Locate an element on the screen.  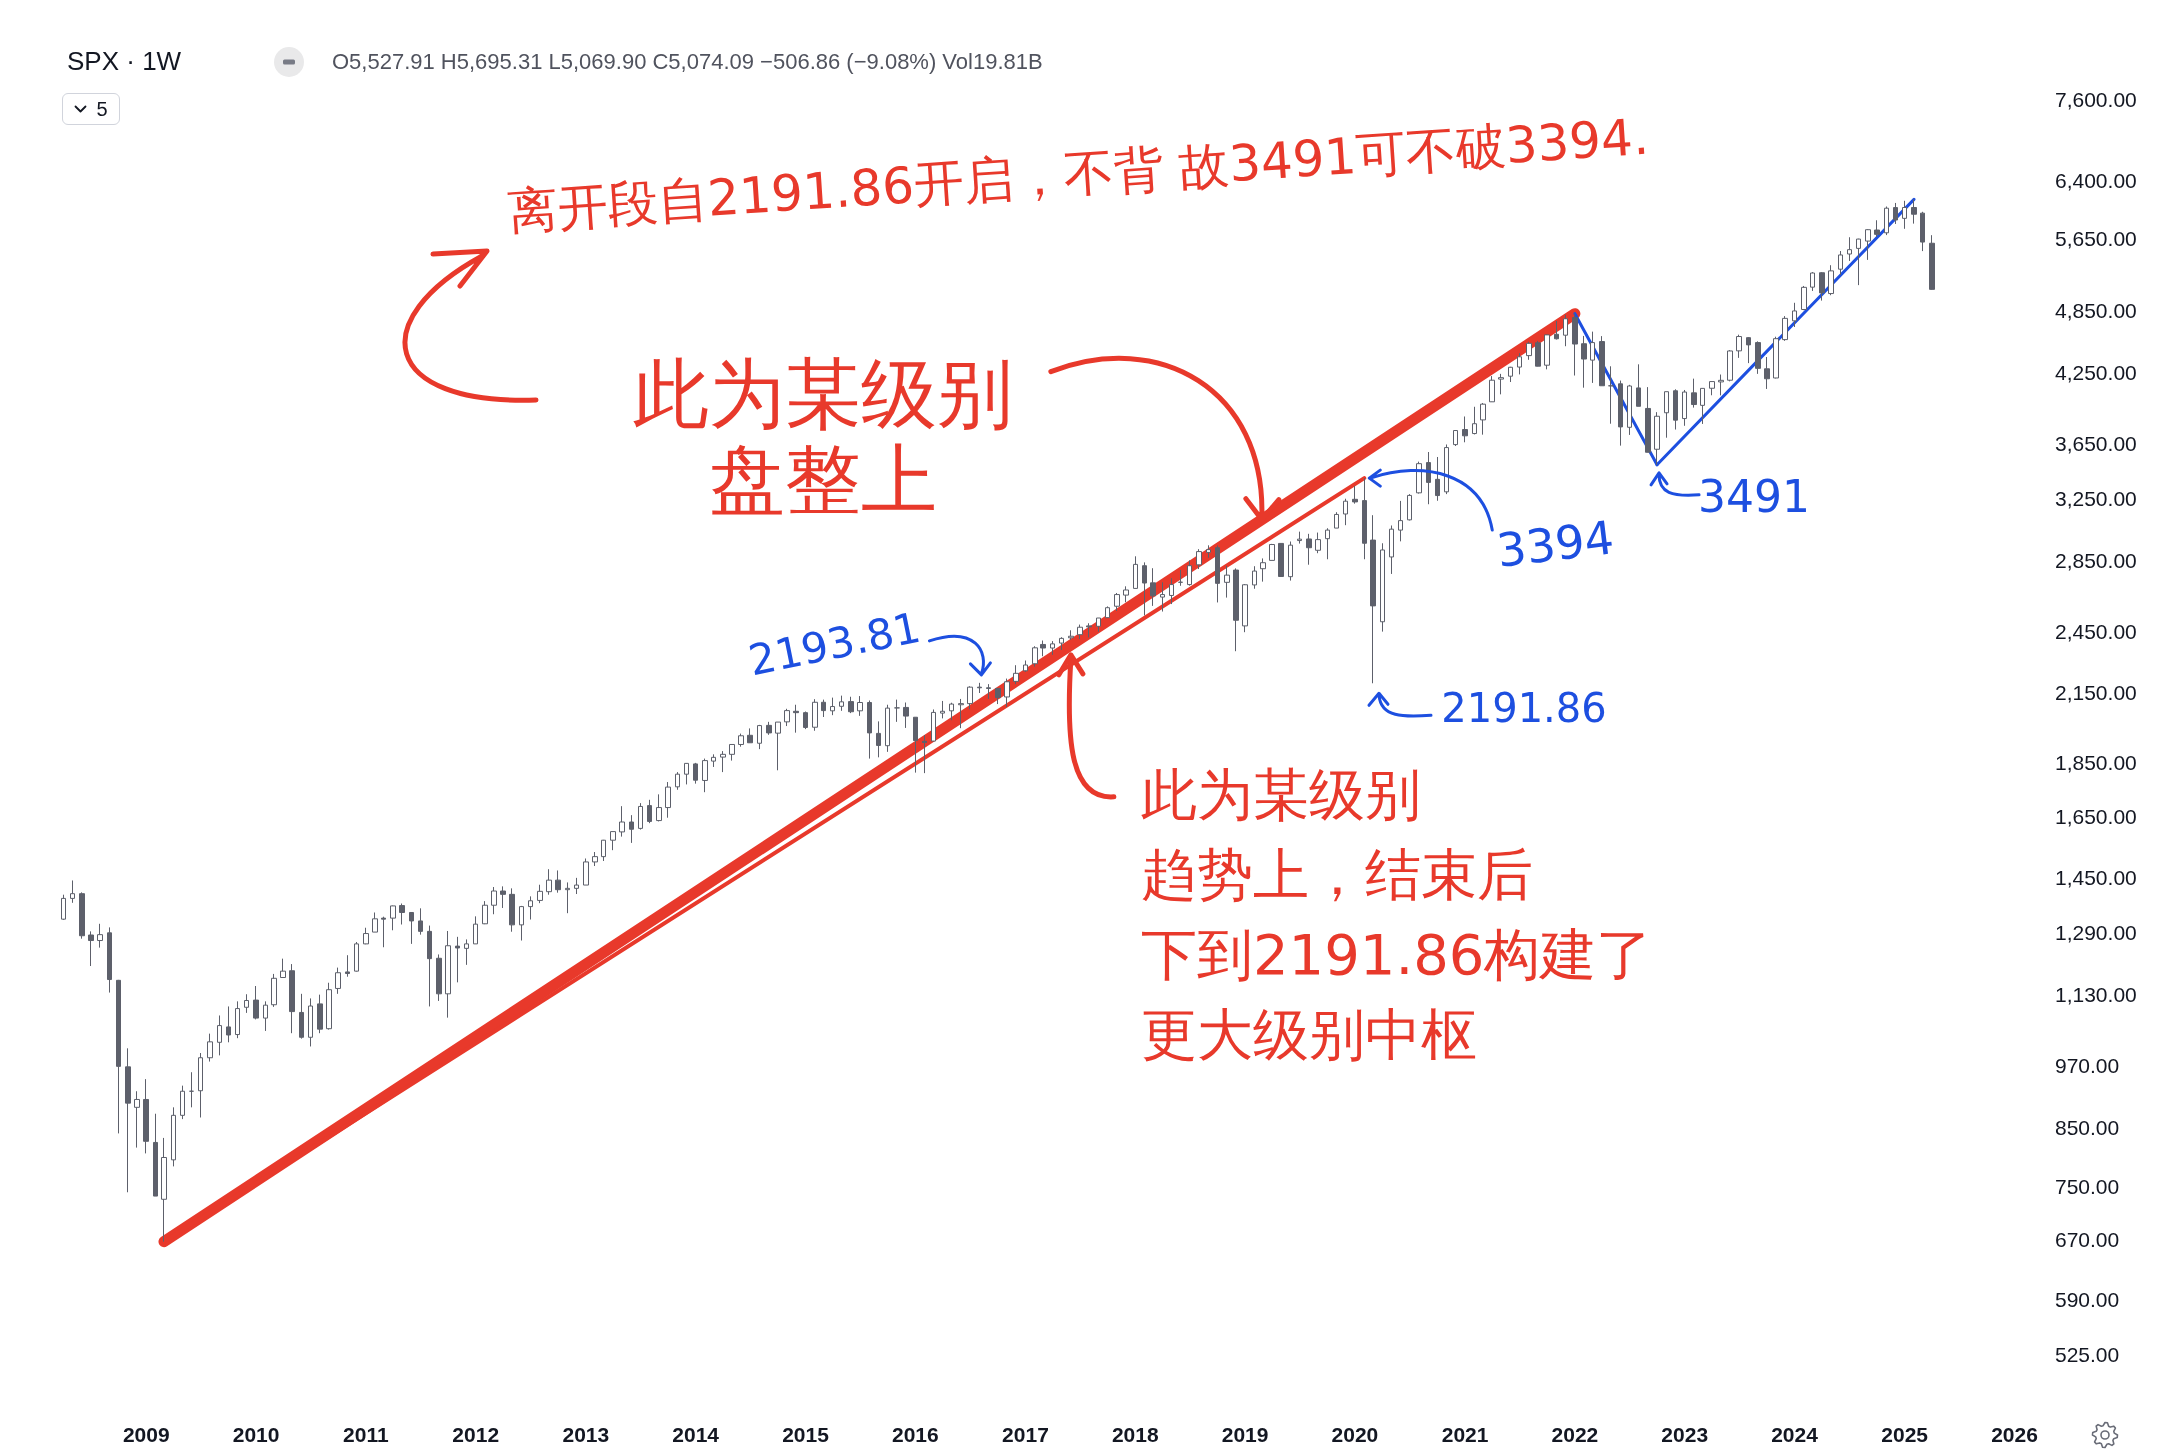
y-tick-label: 850.00 is located at coordinates (2087, 1128).